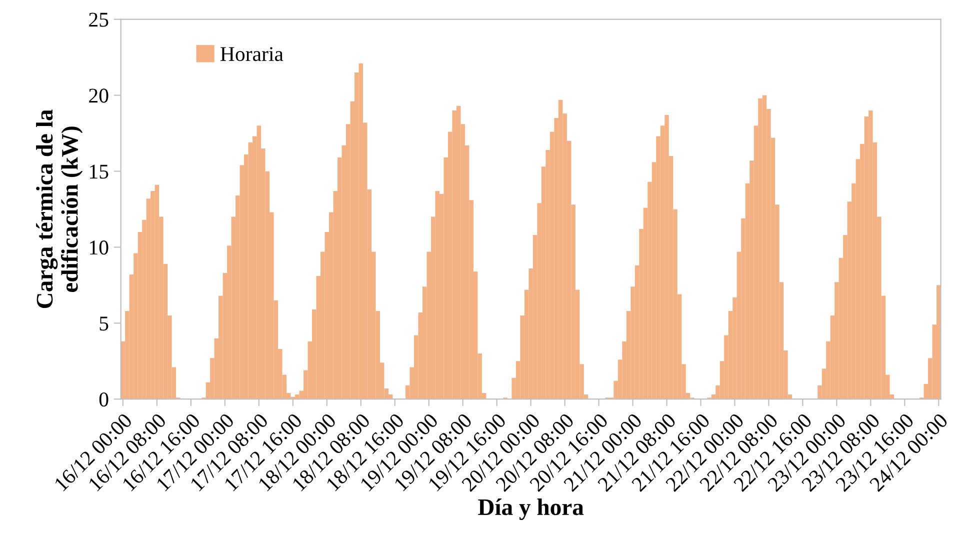 This screenshot has width=959, height=552. Describe the element at coordinates (103, 399) in the screenshot. I see `y-tick-label: 0` at that location.